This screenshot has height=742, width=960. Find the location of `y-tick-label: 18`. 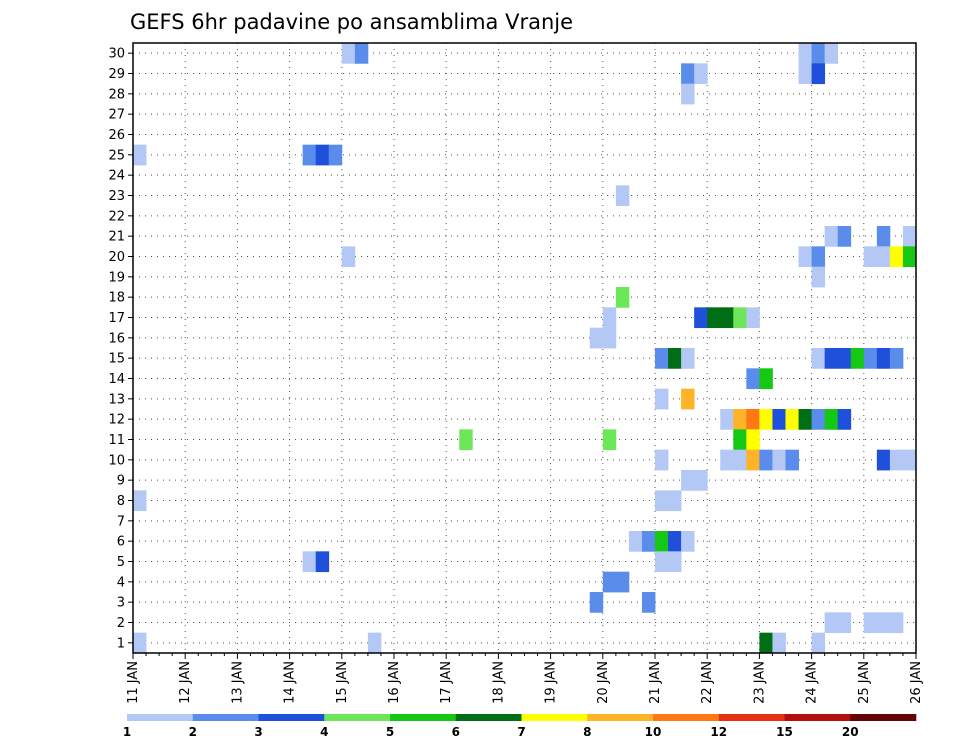

y-tick-label: 18 is located at coordinates (116, 298).